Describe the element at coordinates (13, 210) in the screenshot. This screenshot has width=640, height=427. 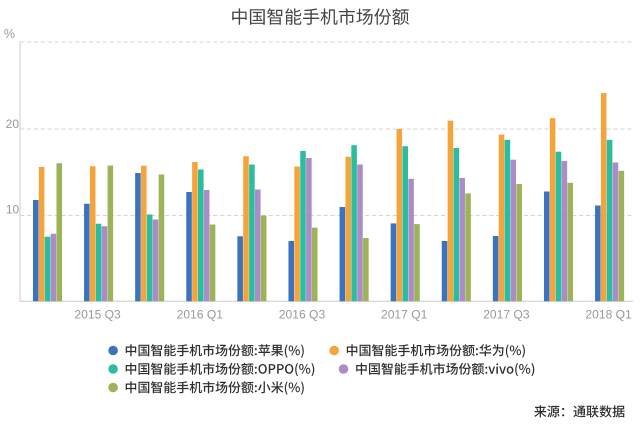
I see `svg-text: 10` at that location.